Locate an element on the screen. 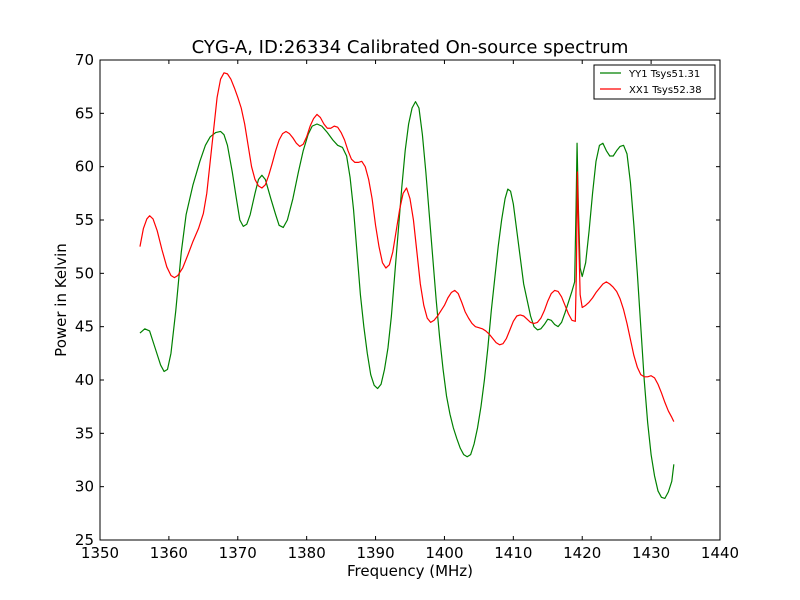 This screenshot has width=800, height=600. y-tick-label: 35 is located at coordinates (84, 433).